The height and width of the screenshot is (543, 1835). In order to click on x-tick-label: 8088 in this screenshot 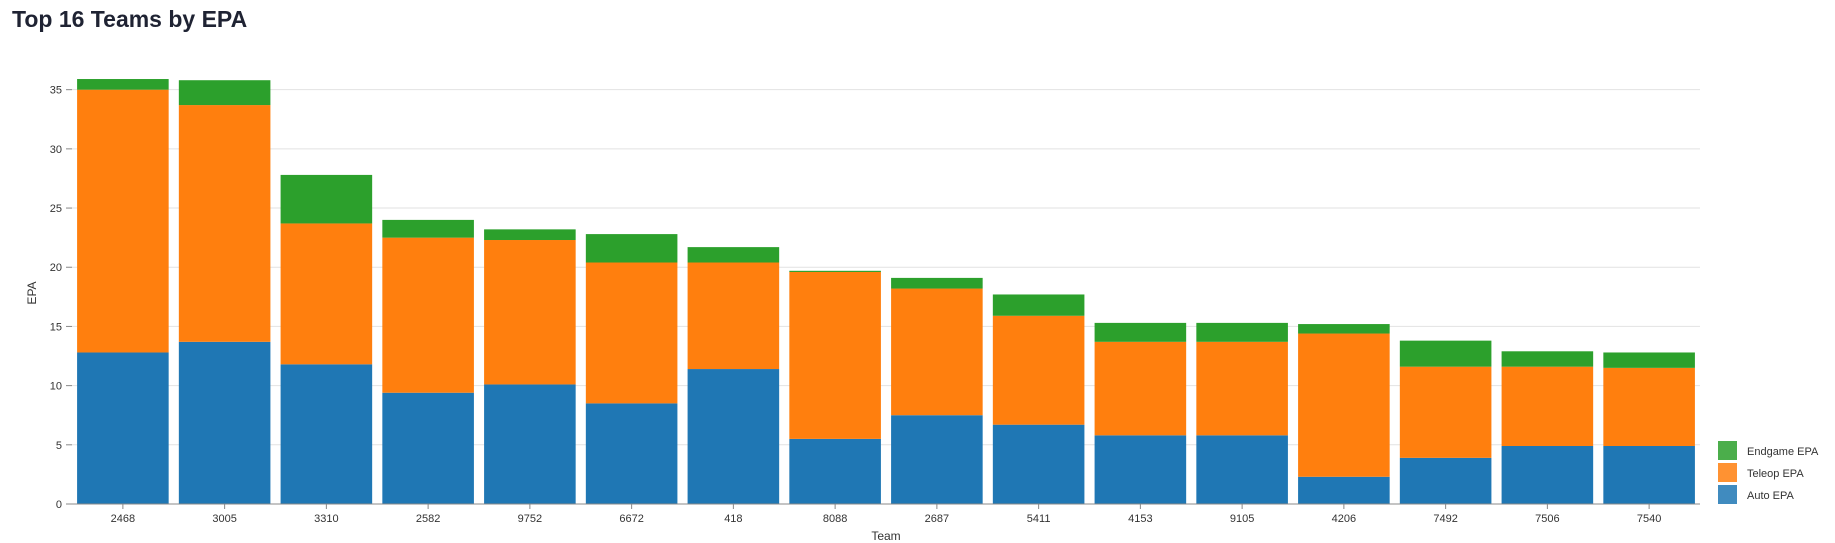, I will do `click(835, 519)`.